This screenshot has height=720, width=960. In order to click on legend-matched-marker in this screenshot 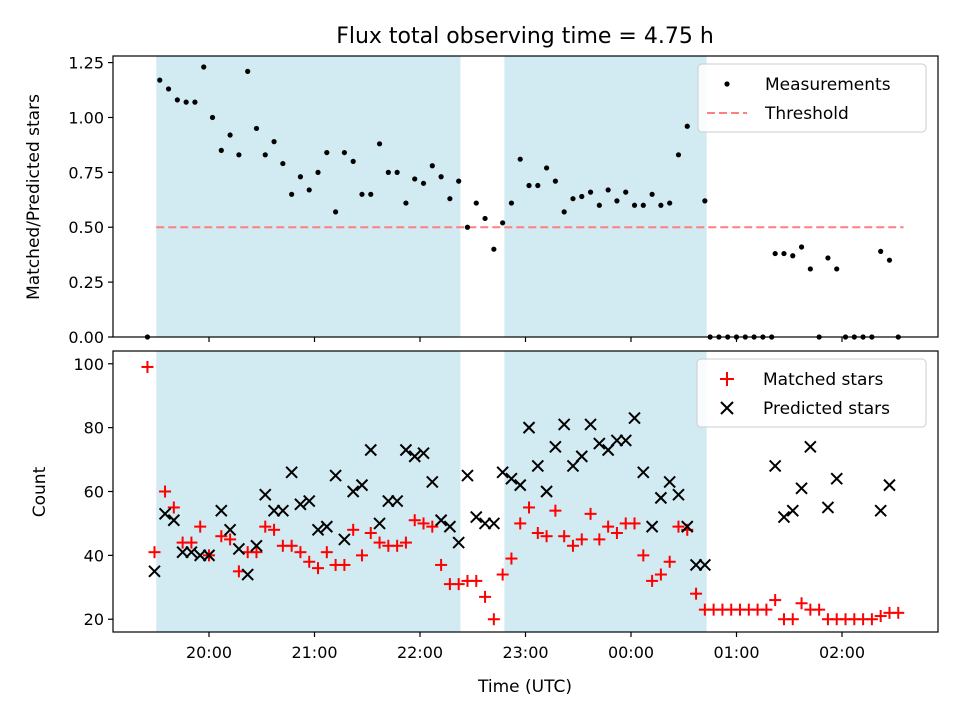, I will do `click(727, 379)`.